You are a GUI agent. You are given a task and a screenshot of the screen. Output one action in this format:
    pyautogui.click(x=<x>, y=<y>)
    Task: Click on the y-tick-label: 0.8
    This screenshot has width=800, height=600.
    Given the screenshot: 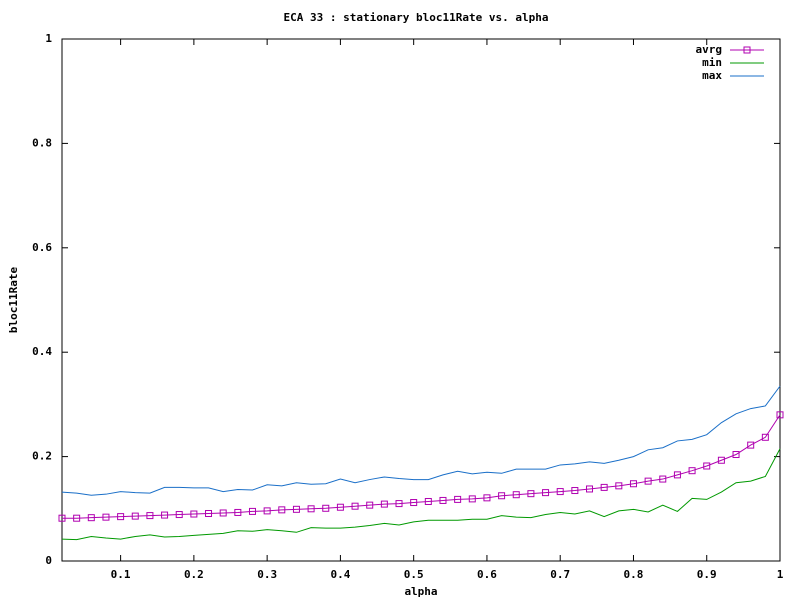 What is the action you would take?
    pyautogui.click(x=42, y=142)
    